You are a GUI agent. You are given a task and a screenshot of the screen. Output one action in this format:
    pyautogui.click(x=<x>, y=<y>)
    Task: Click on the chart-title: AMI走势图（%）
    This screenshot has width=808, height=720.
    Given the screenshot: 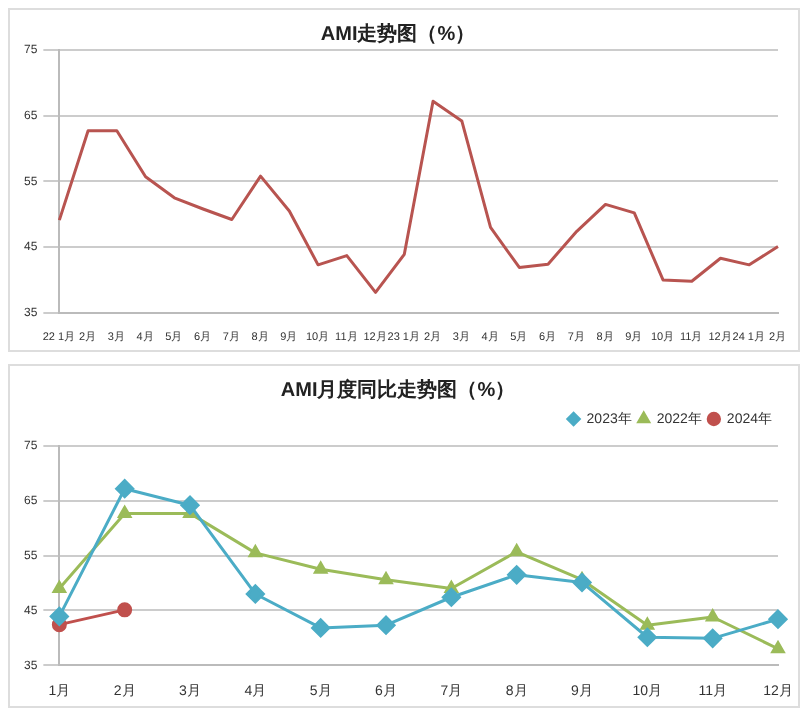 What is the action you would take?
    pyautogui.click(x=398, y=33)
    